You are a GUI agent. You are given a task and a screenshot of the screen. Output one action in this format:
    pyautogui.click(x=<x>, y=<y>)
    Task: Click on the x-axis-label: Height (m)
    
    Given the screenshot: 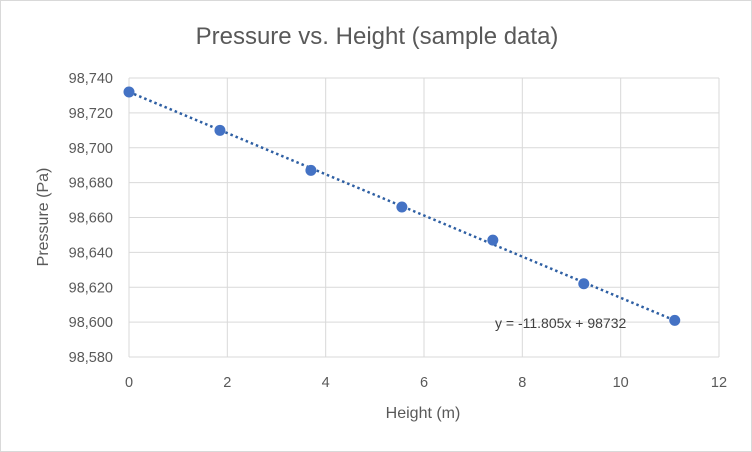 What is the action you would take?
    pyautogui.click(x=423, y=413)
    